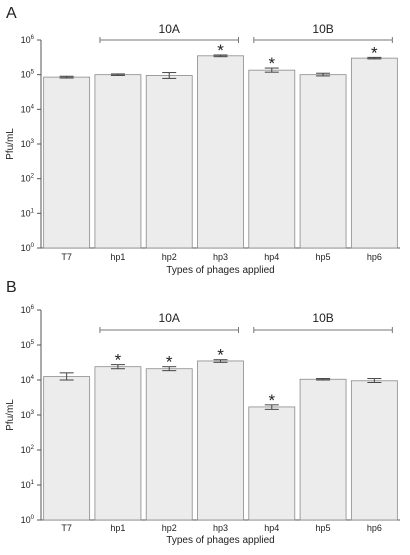 The width and height of the screenshot is (410, 555). Describe the element at coordinates (28, 144) in the screenshot. I see `panel-a-y-tick-label: 103` at that location.